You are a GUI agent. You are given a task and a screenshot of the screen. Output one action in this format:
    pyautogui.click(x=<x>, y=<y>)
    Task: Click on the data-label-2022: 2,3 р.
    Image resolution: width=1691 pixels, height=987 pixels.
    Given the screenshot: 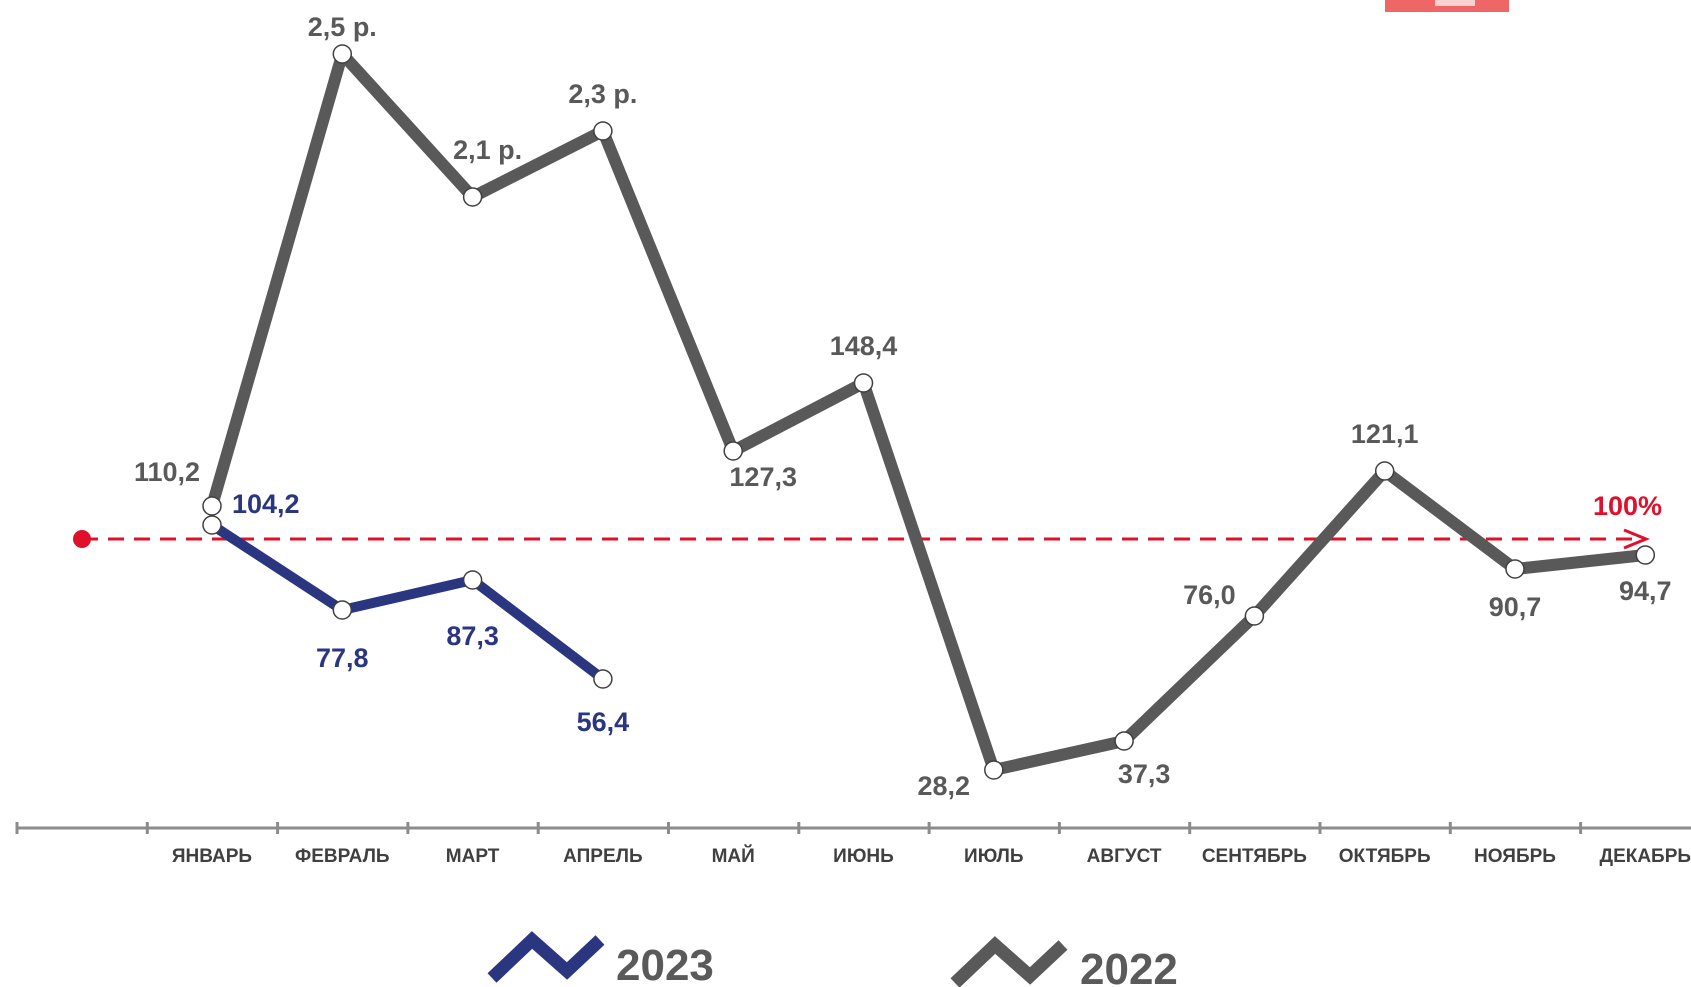 What is the action you would take?
    pyautogui.click(x=602, y=94)
    